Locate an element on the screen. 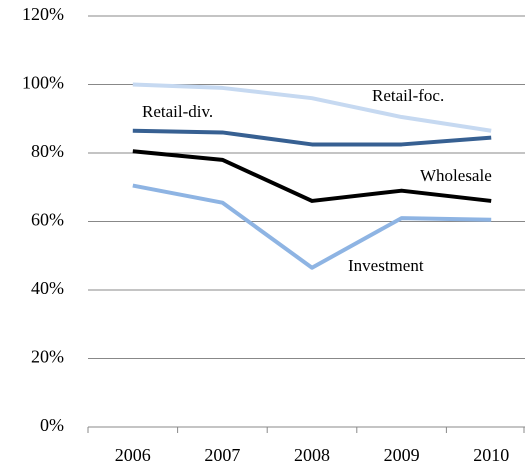 The width and height of the screenshot is (526, 468). y-tick-label: 20% is located at coordinates (47, 357).